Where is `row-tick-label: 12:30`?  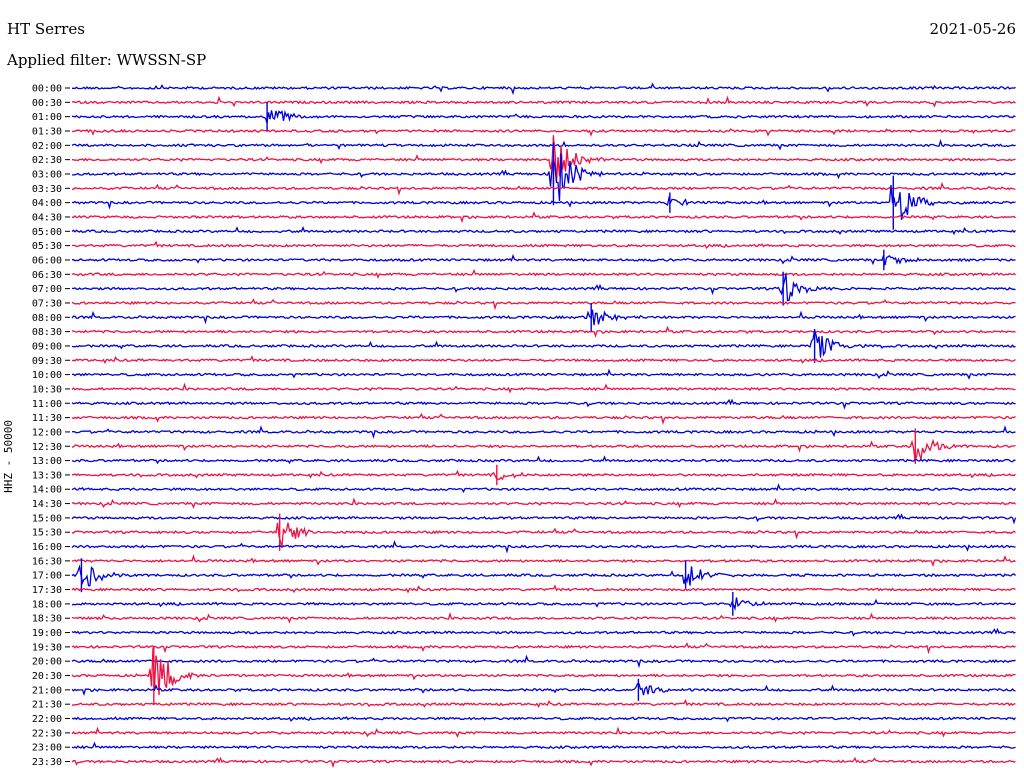 row-tick-label: 12:30 is located at coordinates (47, 447).